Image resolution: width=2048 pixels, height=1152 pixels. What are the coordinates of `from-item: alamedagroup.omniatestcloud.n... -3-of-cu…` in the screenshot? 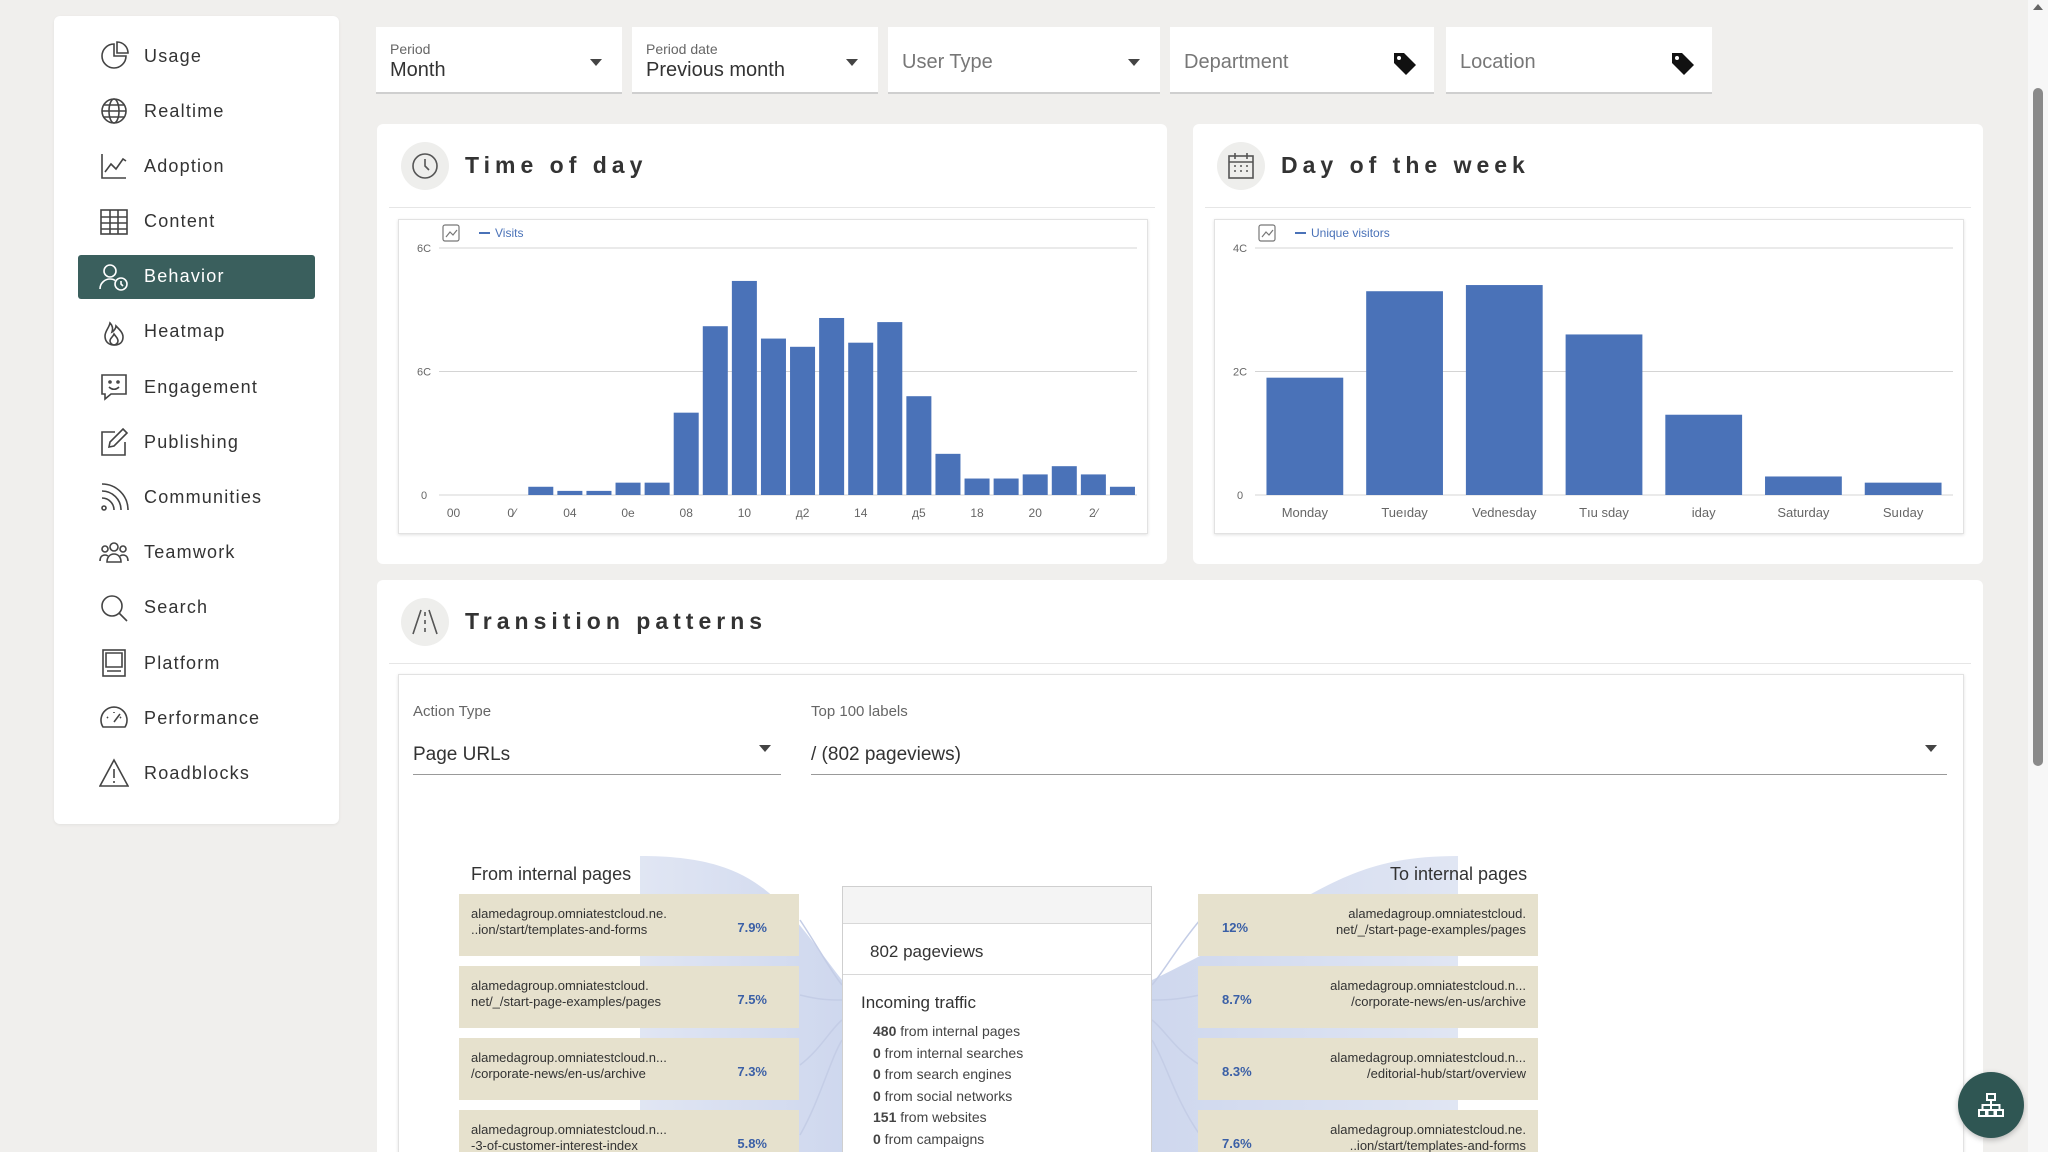 It's located at (629, 1131).